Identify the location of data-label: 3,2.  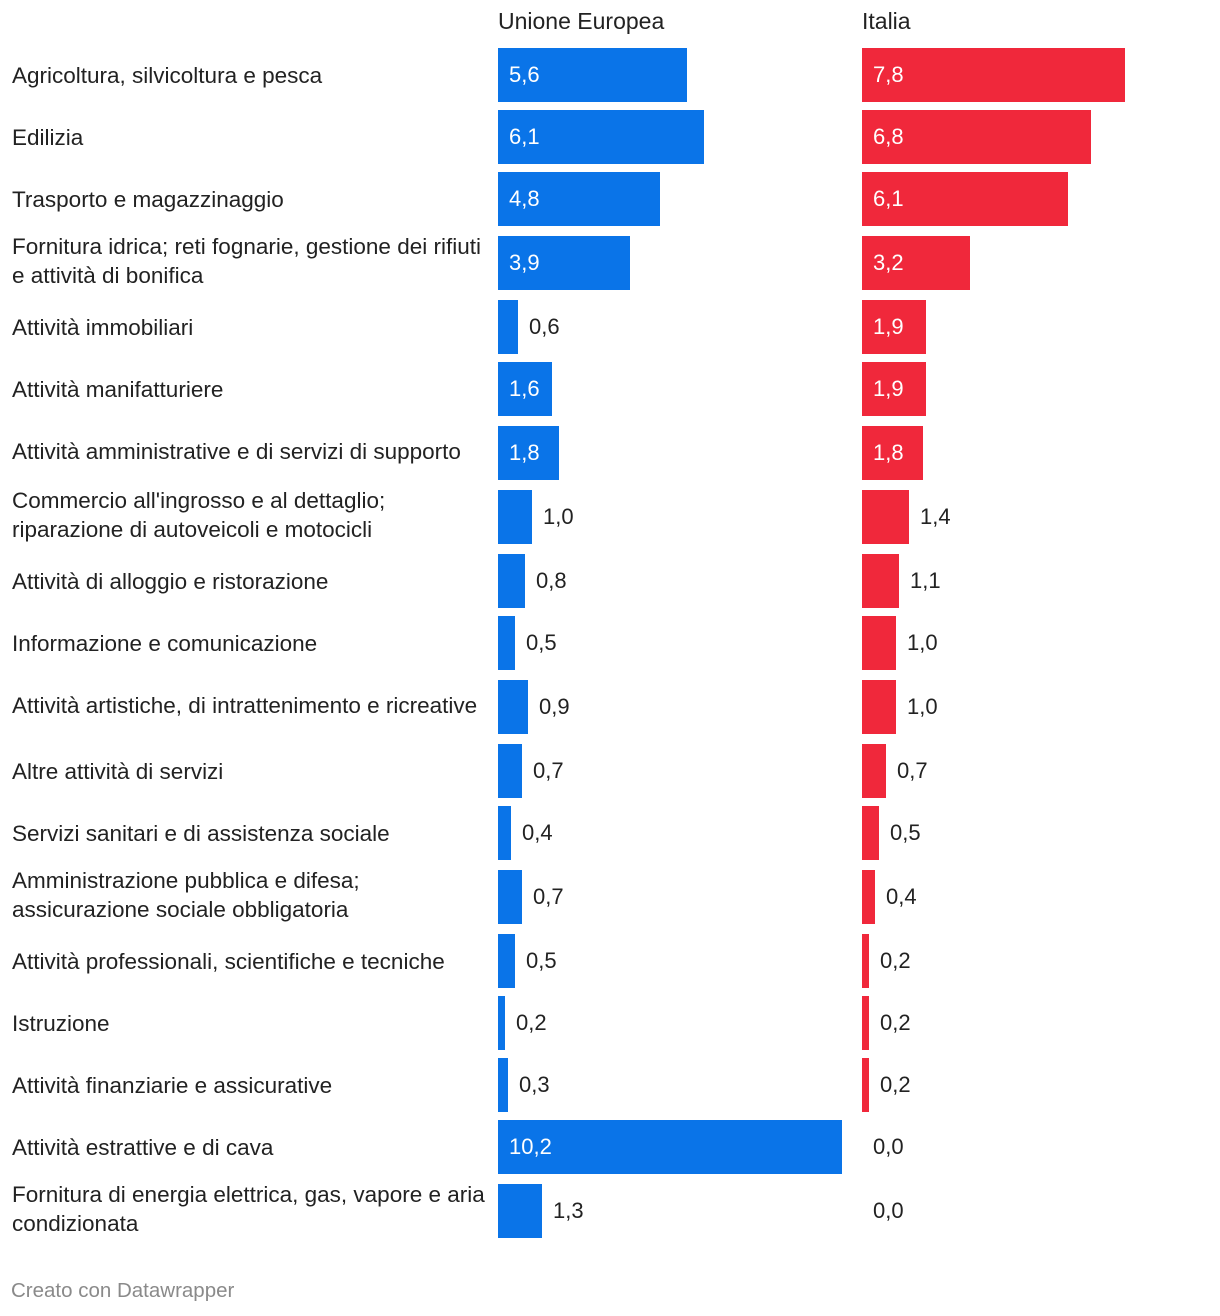
(888, 262).